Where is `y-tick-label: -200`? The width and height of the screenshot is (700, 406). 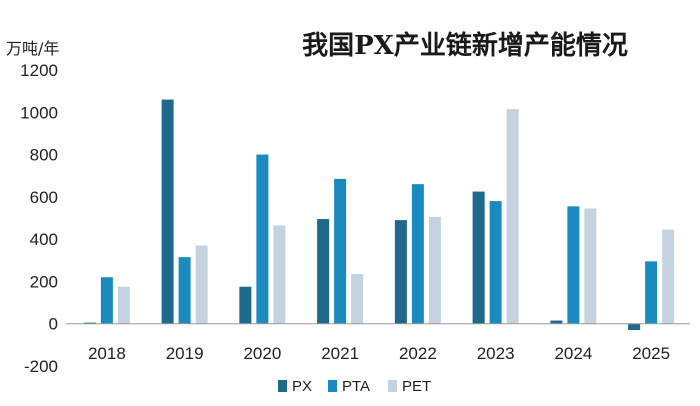
y-tick-label: -200 is located at coordinates (41, 366).